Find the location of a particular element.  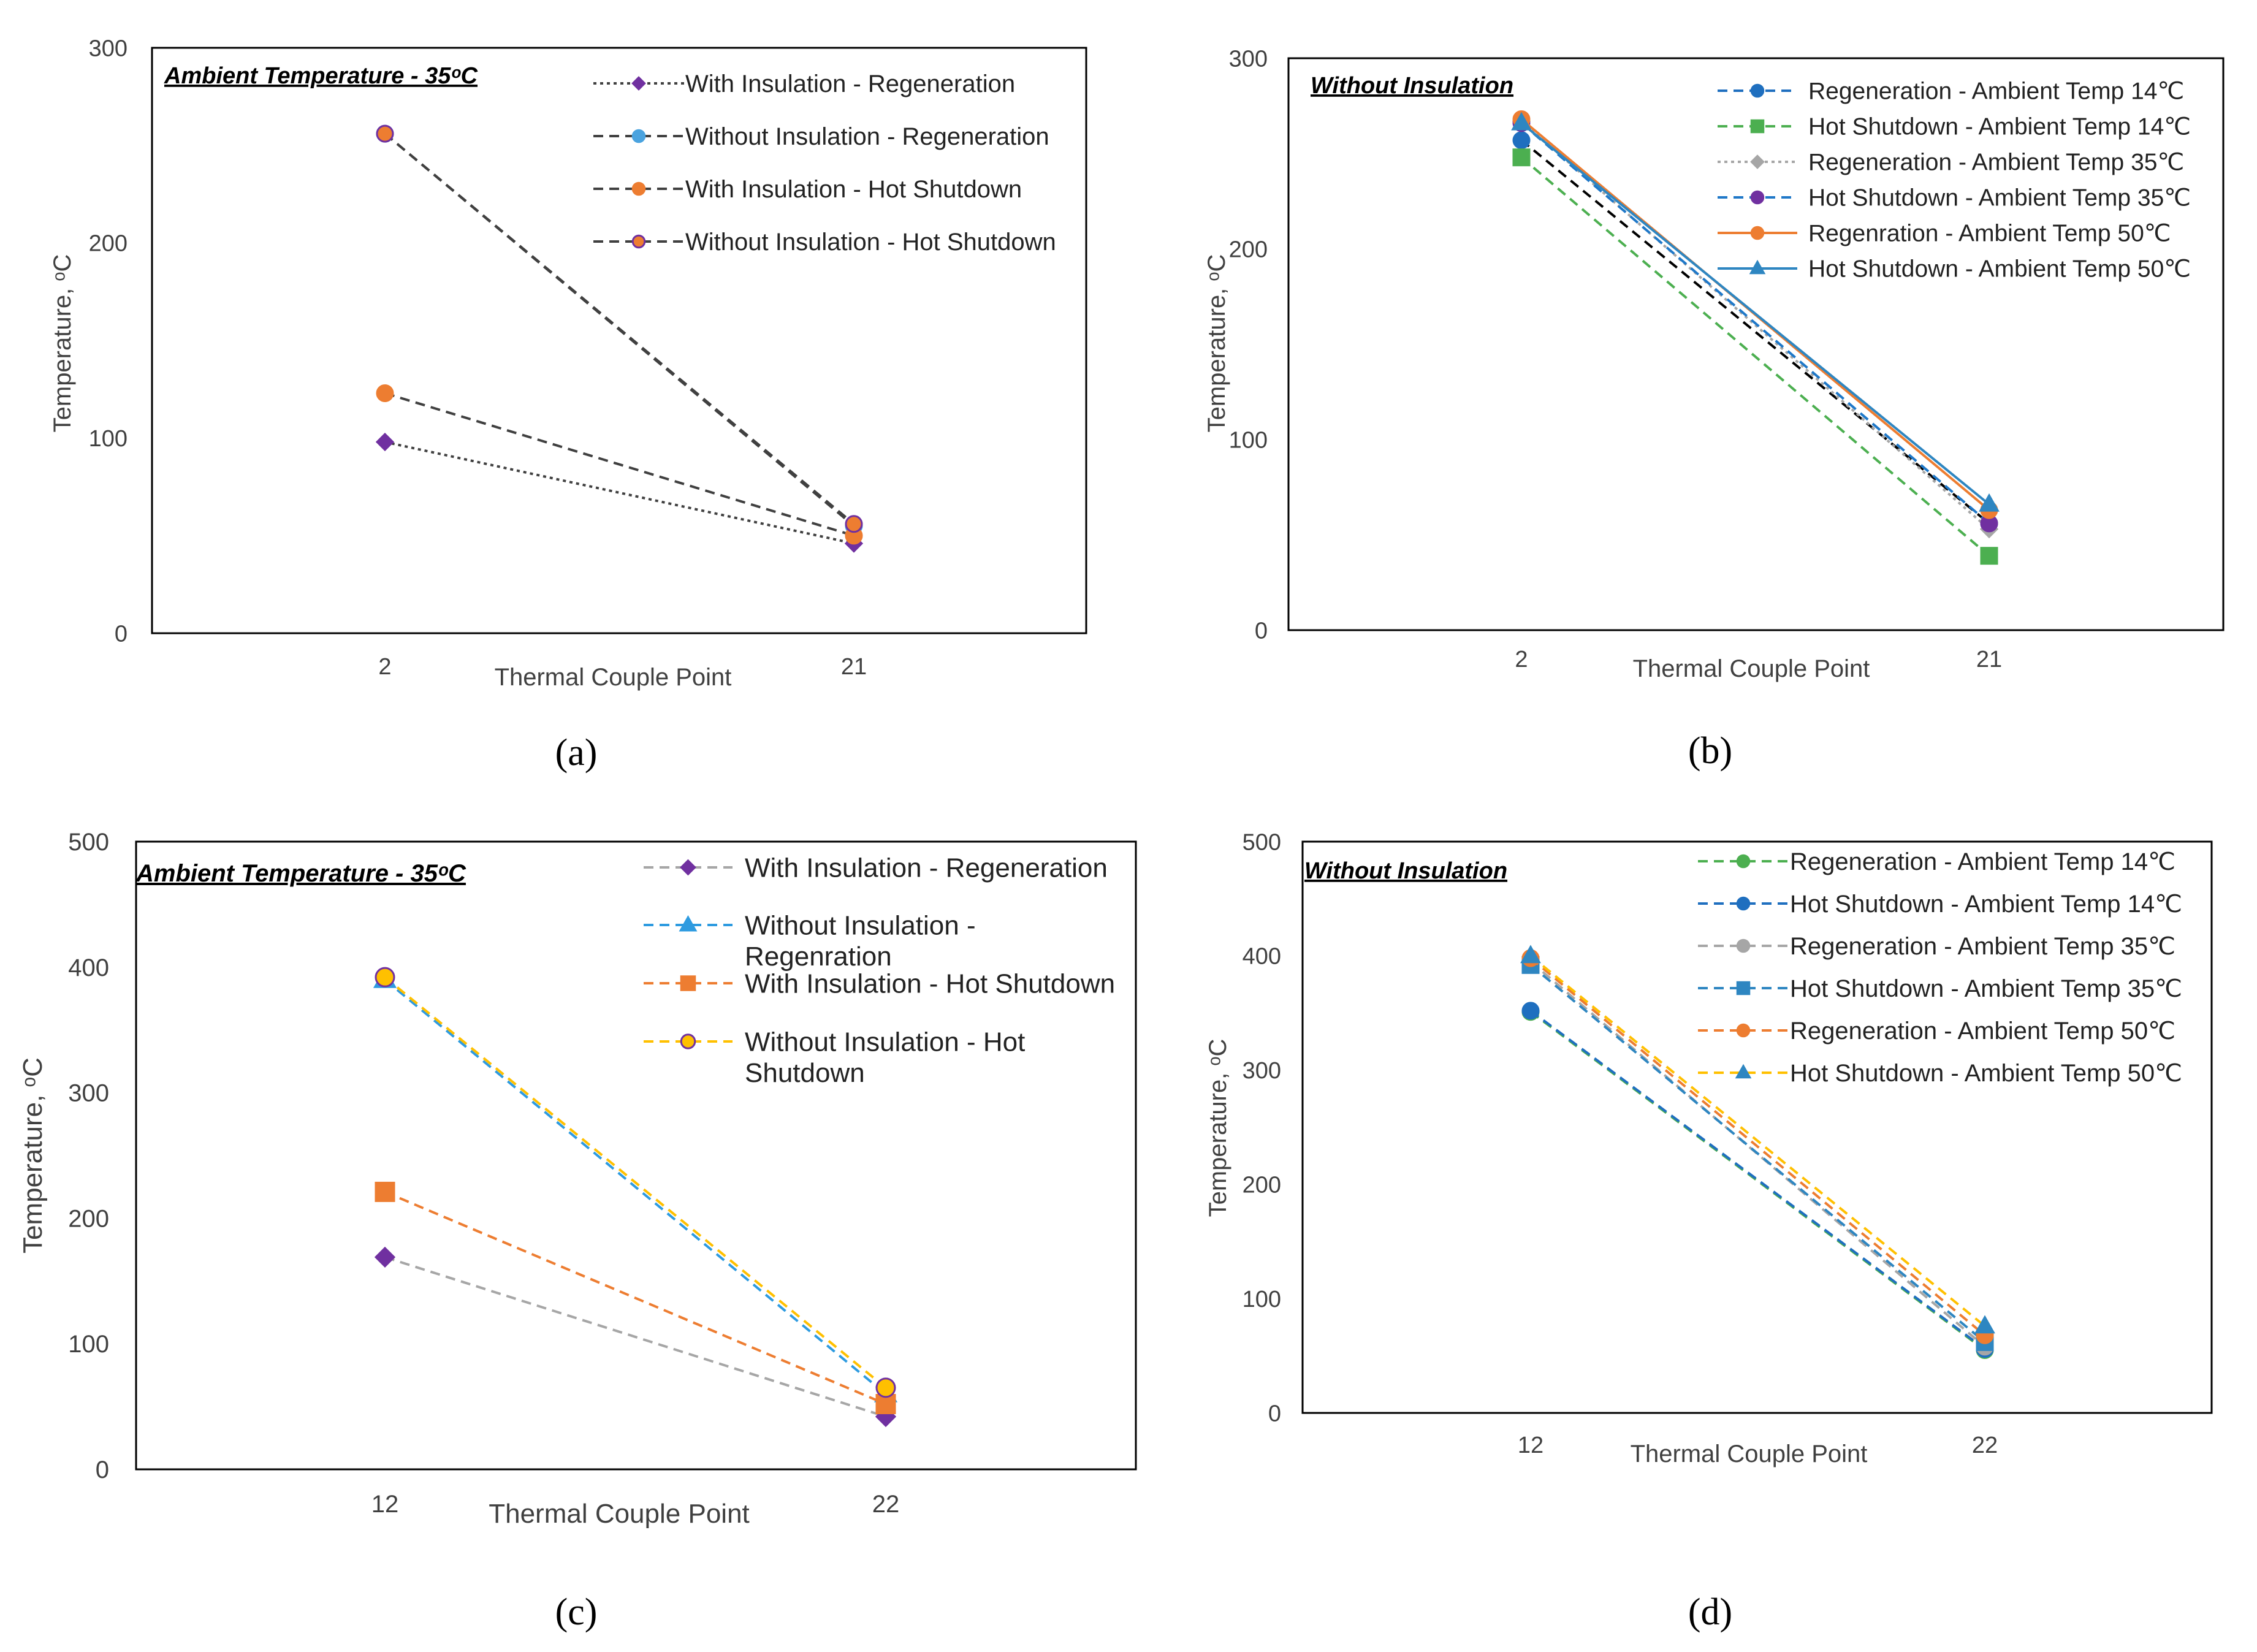

legend-label: Without Insulation - Regeneration is located at coordinates (867, 136).